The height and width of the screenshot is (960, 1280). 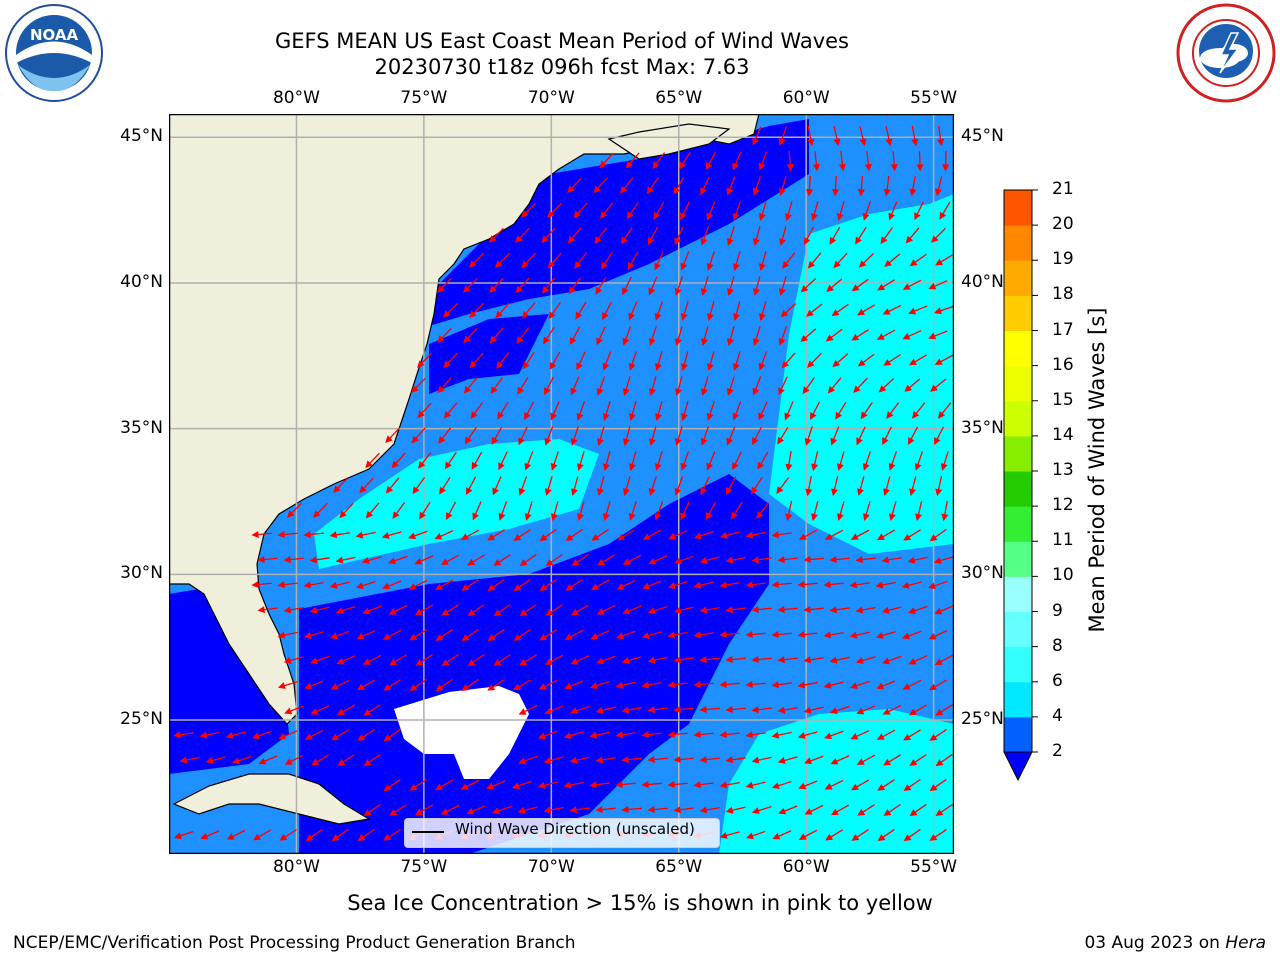 I want to click on colorbar-tick-label: 16, so click(x=1063, y=364).